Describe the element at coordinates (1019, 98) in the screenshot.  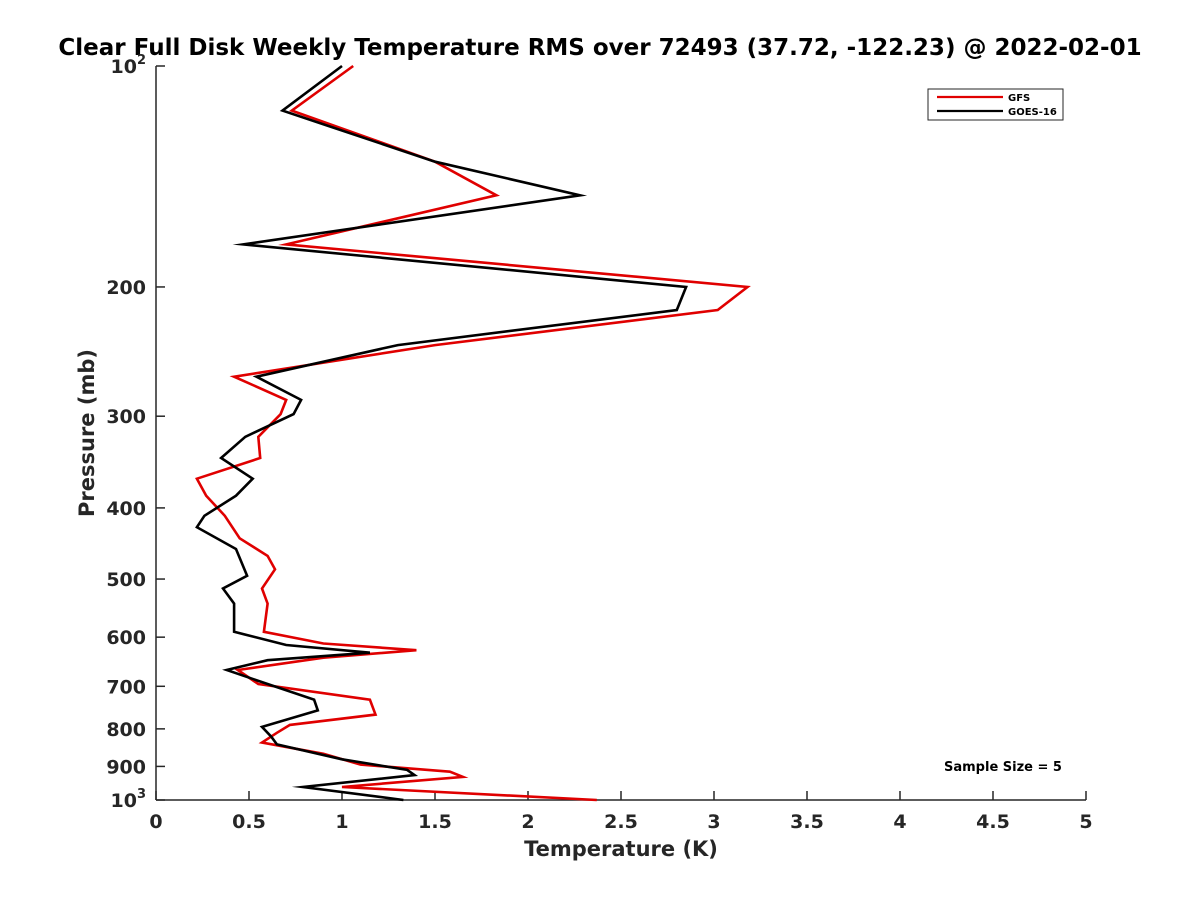
I see `legend-label-gfs: GFS` at that location.